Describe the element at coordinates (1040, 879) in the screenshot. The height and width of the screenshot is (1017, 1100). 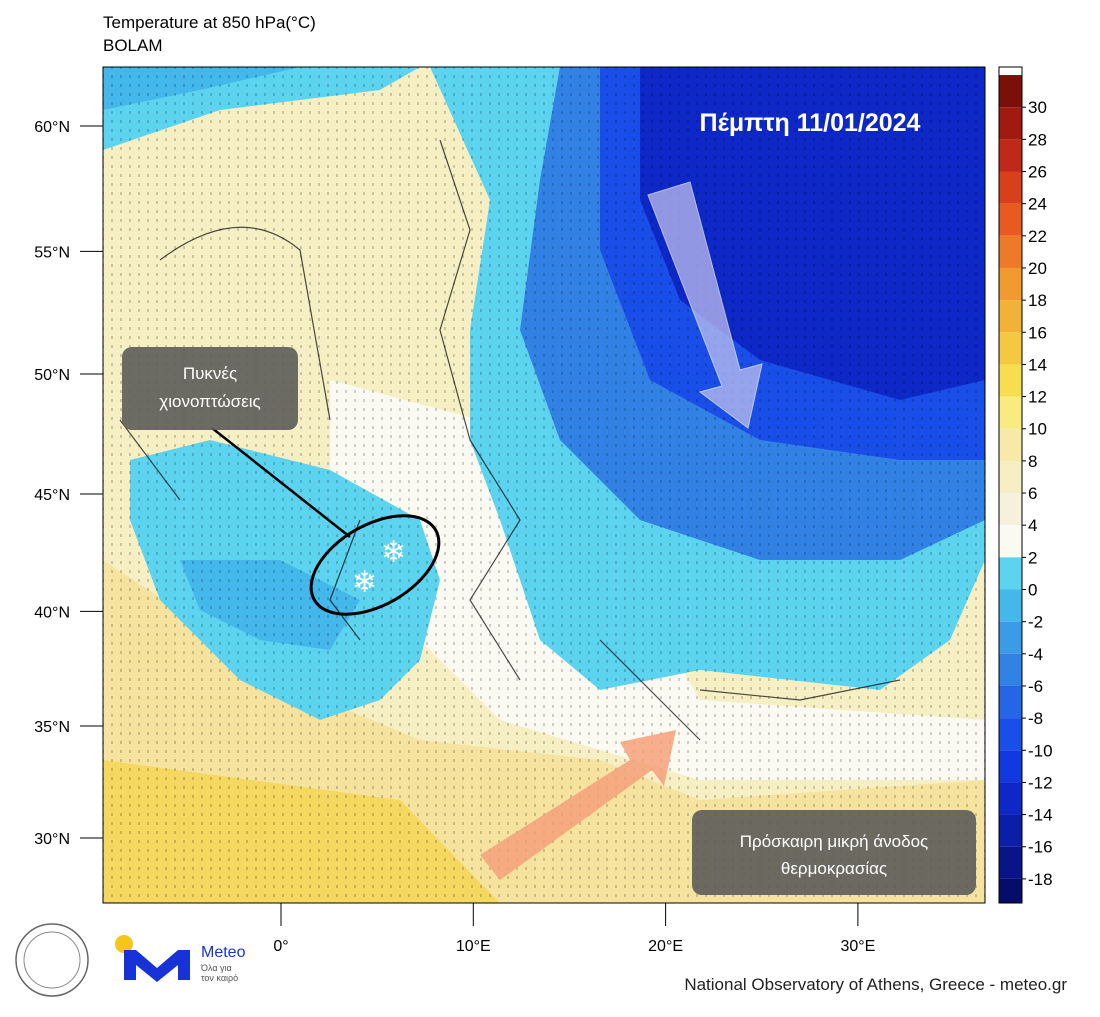
I see `colorbar-label: -18` at that location.